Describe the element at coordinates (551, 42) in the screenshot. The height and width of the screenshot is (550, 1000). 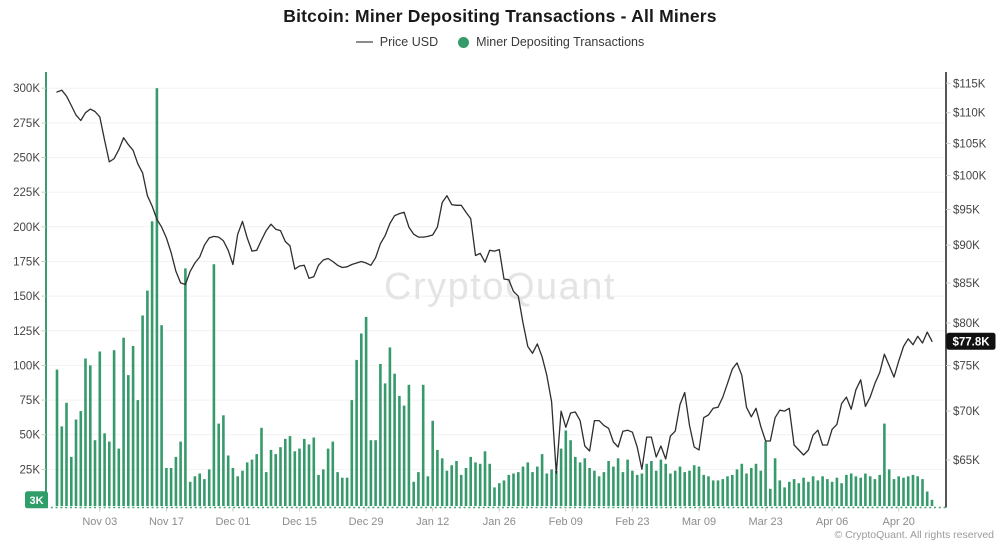
I see `legend-item-miner-deposits: Miner Depositing Transactions` at that location.